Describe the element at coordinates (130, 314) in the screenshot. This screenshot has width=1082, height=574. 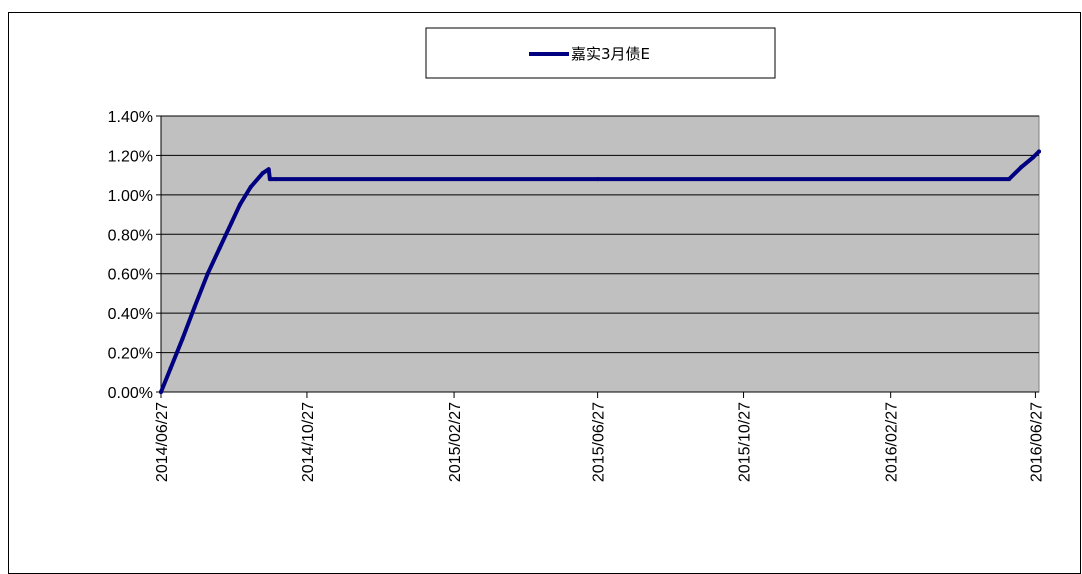
I see `y-tick-label: 0.40%` at that location.